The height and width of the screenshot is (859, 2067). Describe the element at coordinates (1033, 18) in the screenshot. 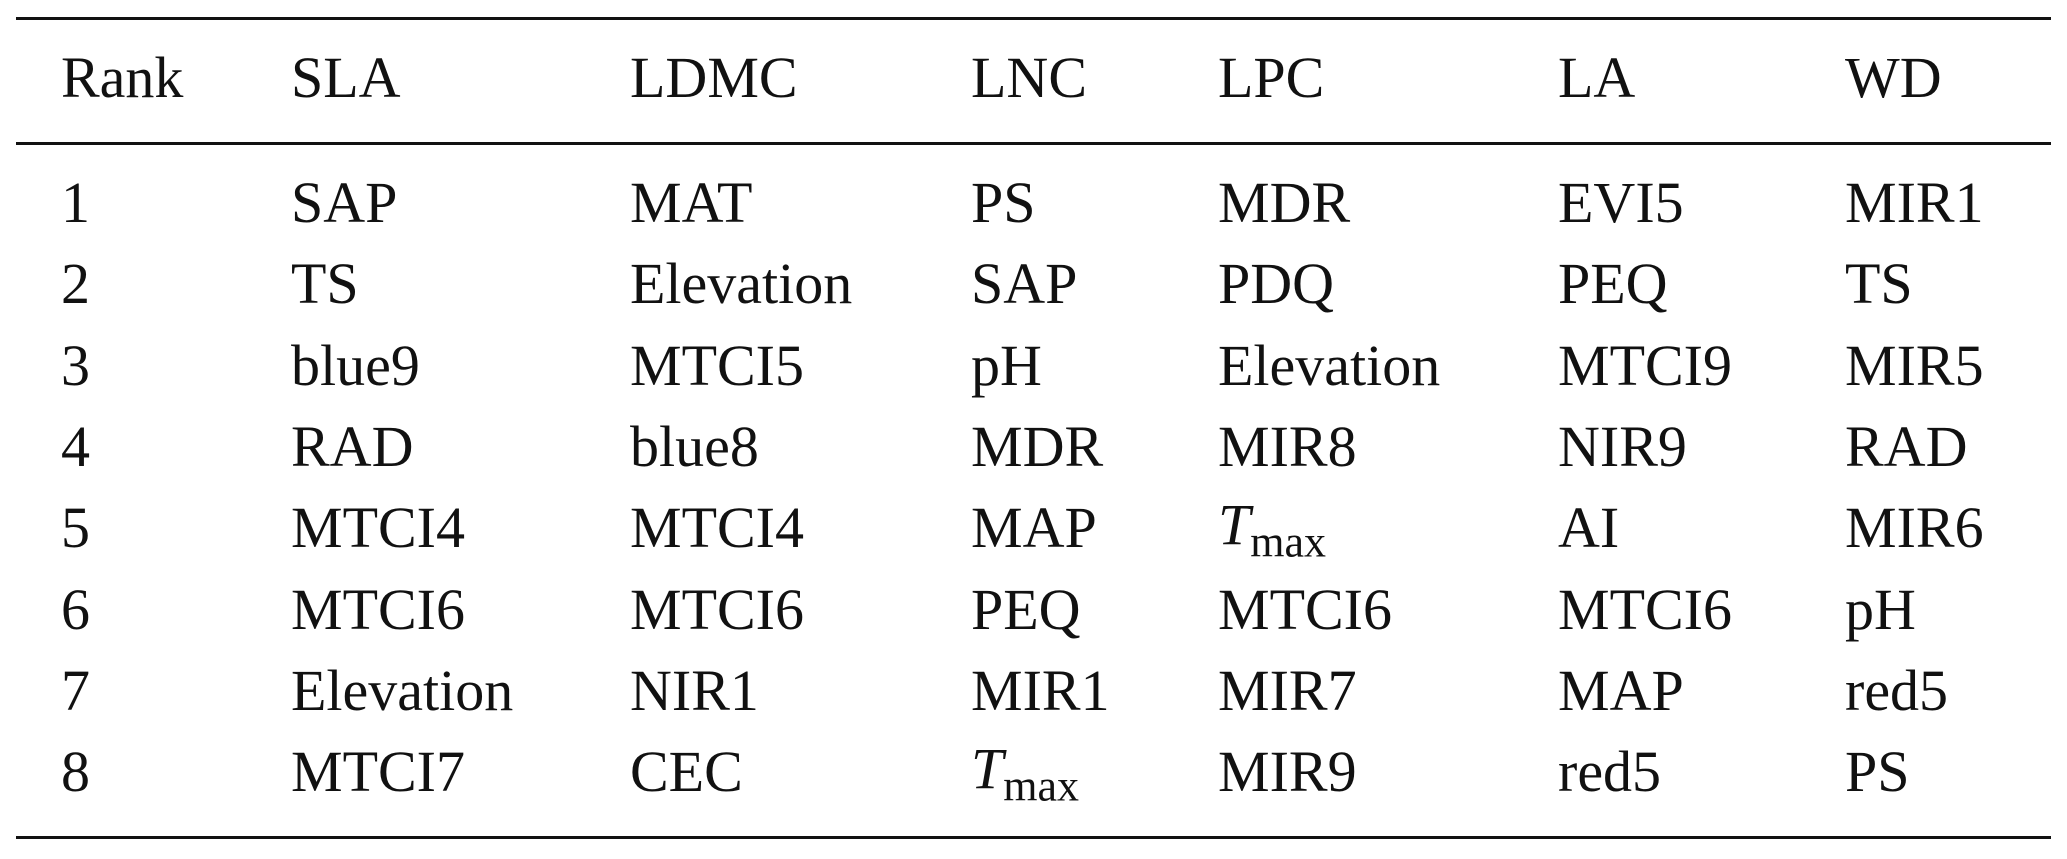

I see `top-rule` at that location.